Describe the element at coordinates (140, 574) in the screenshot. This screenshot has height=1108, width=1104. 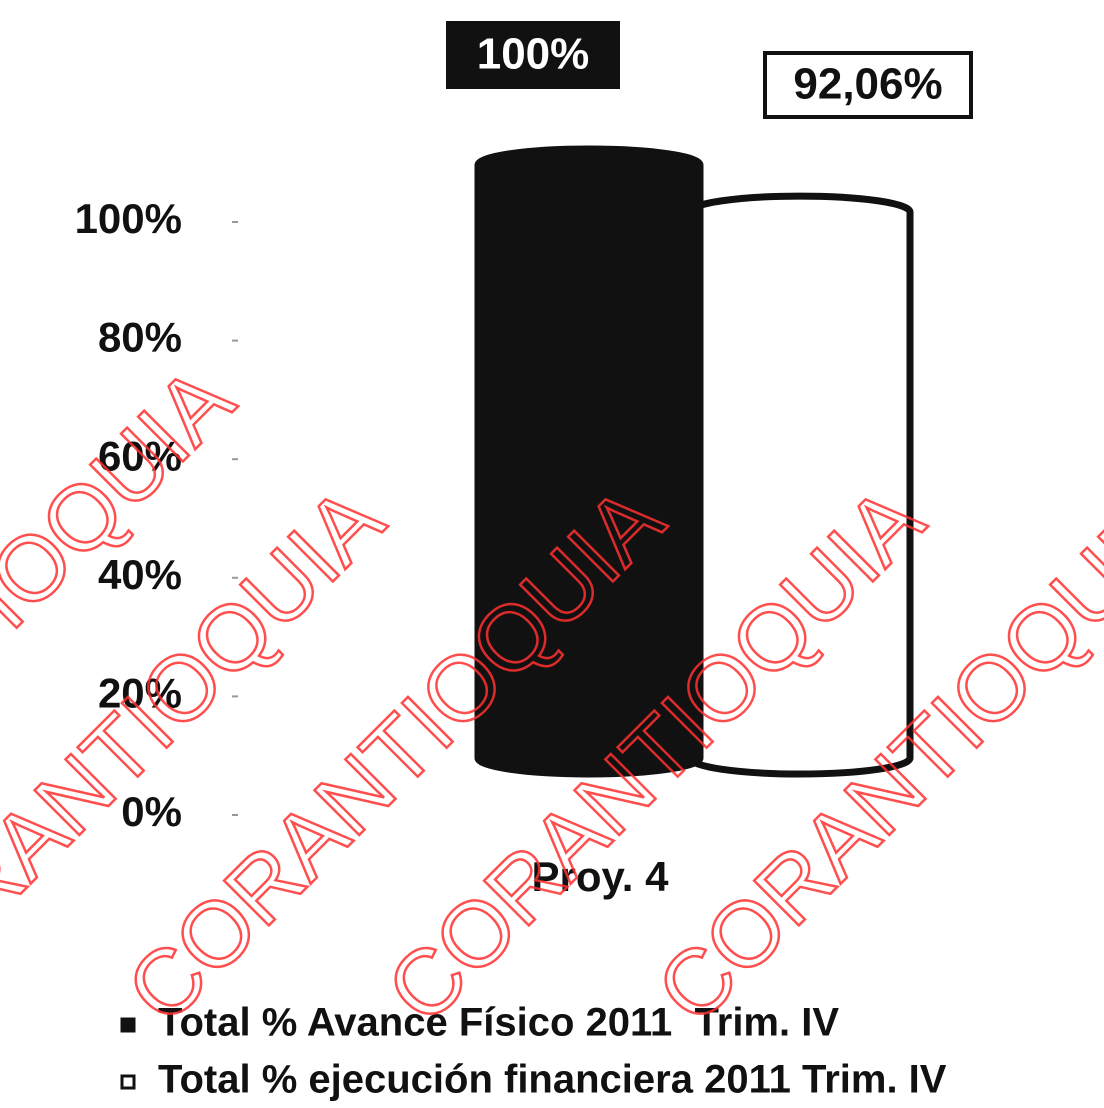
I see `y-tick-label: 40%` at that location.